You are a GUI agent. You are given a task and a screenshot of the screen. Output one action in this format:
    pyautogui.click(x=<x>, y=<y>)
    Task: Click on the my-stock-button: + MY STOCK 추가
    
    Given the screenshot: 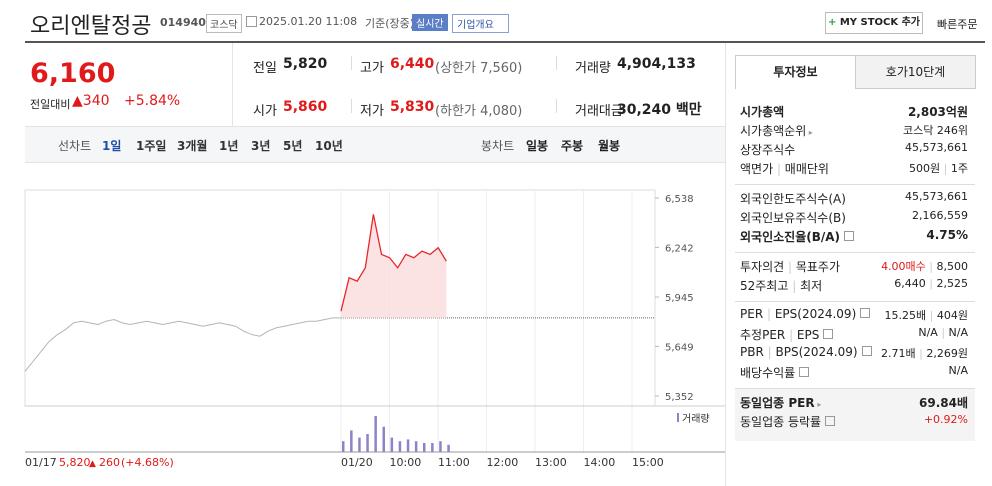 What is the action you would take?
    pyautogui.click(x=874, y=23)
    